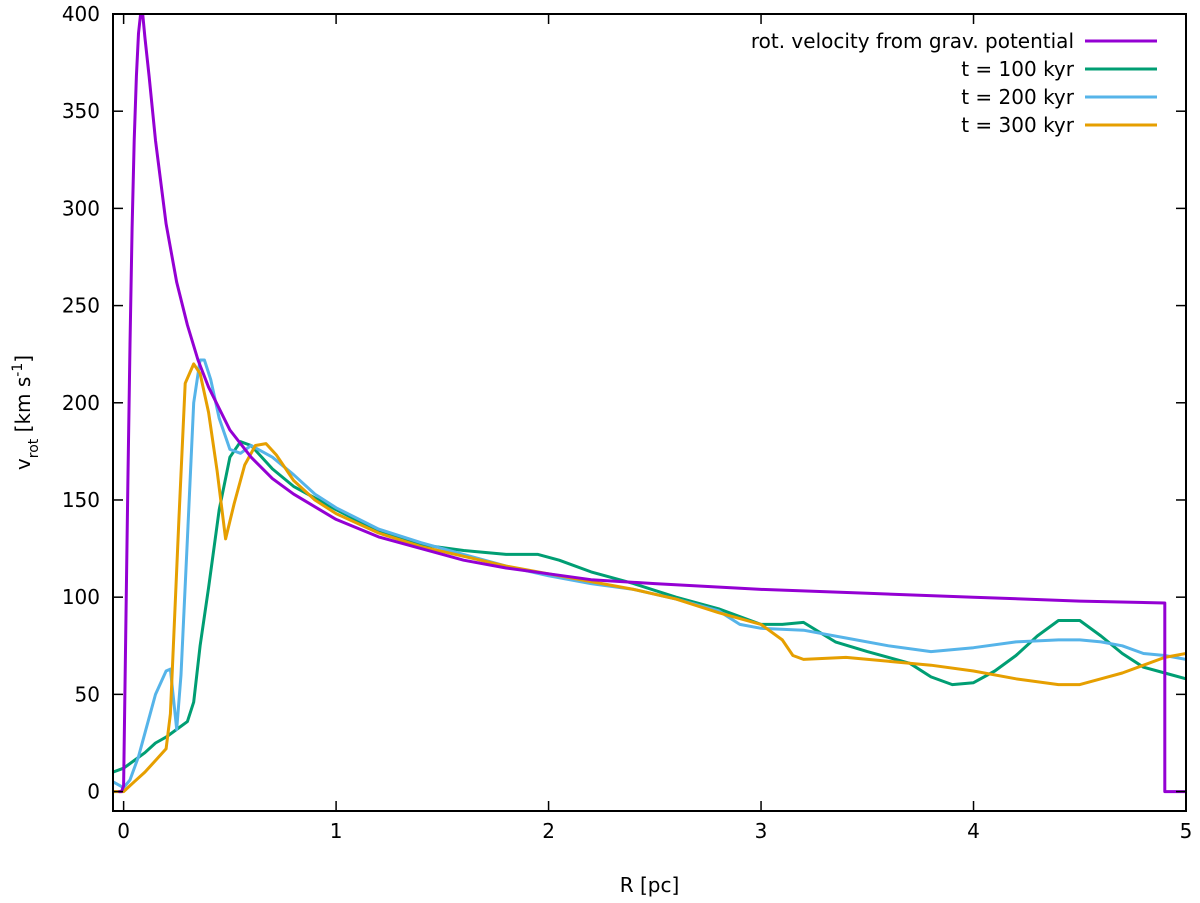  Describe the element at coordinates (81, 208) in the screenshot. I see `y-tick-label: 300` at that location.